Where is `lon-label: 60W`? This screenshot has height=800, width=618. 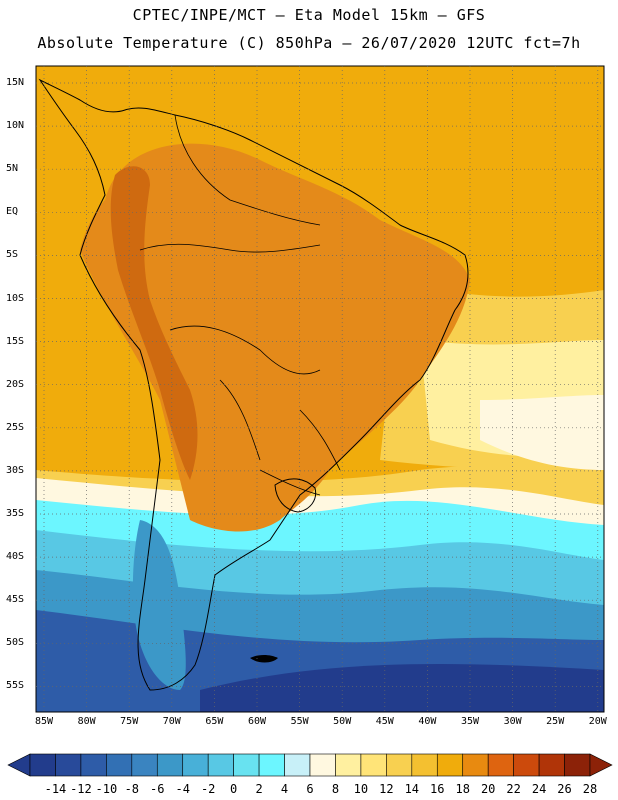
lon-label: 60W is located at coordinates (257, 721).